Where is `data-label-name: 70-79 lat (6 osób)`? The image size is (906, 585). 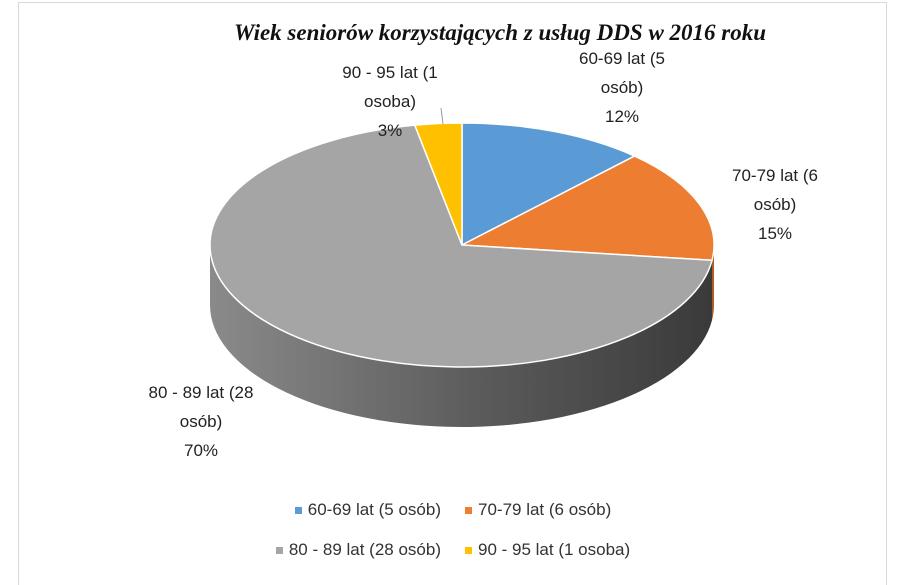 data-label-name: 70-79 lat (6 osób) is located at coordinates (775, 190).